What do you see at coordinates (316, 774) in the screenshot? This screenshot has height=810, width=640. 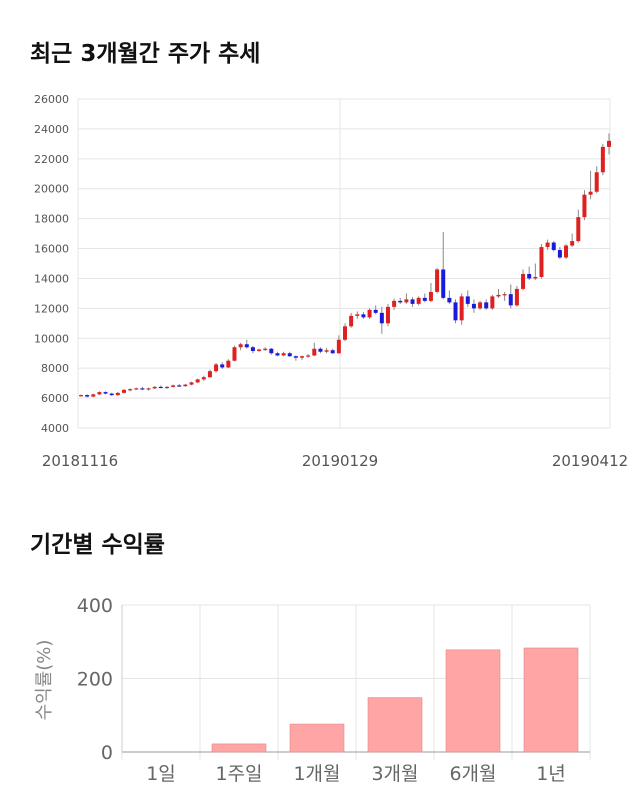 I see `bar-x-tick-label: 1개월` at bounding box center [316, 774].